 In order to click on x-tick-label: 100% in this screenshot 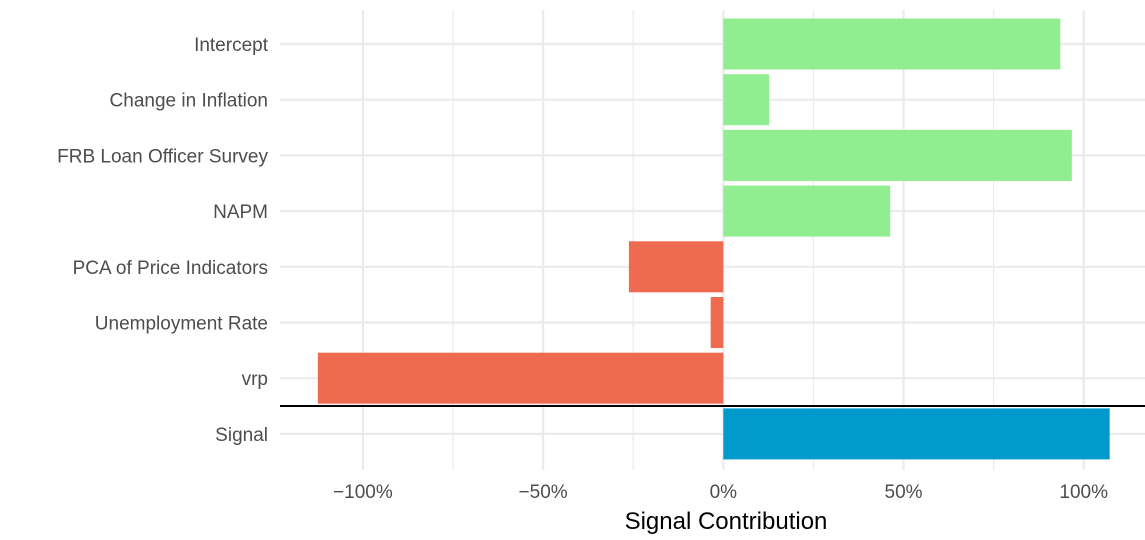, I will do `click(1083, 492)`.